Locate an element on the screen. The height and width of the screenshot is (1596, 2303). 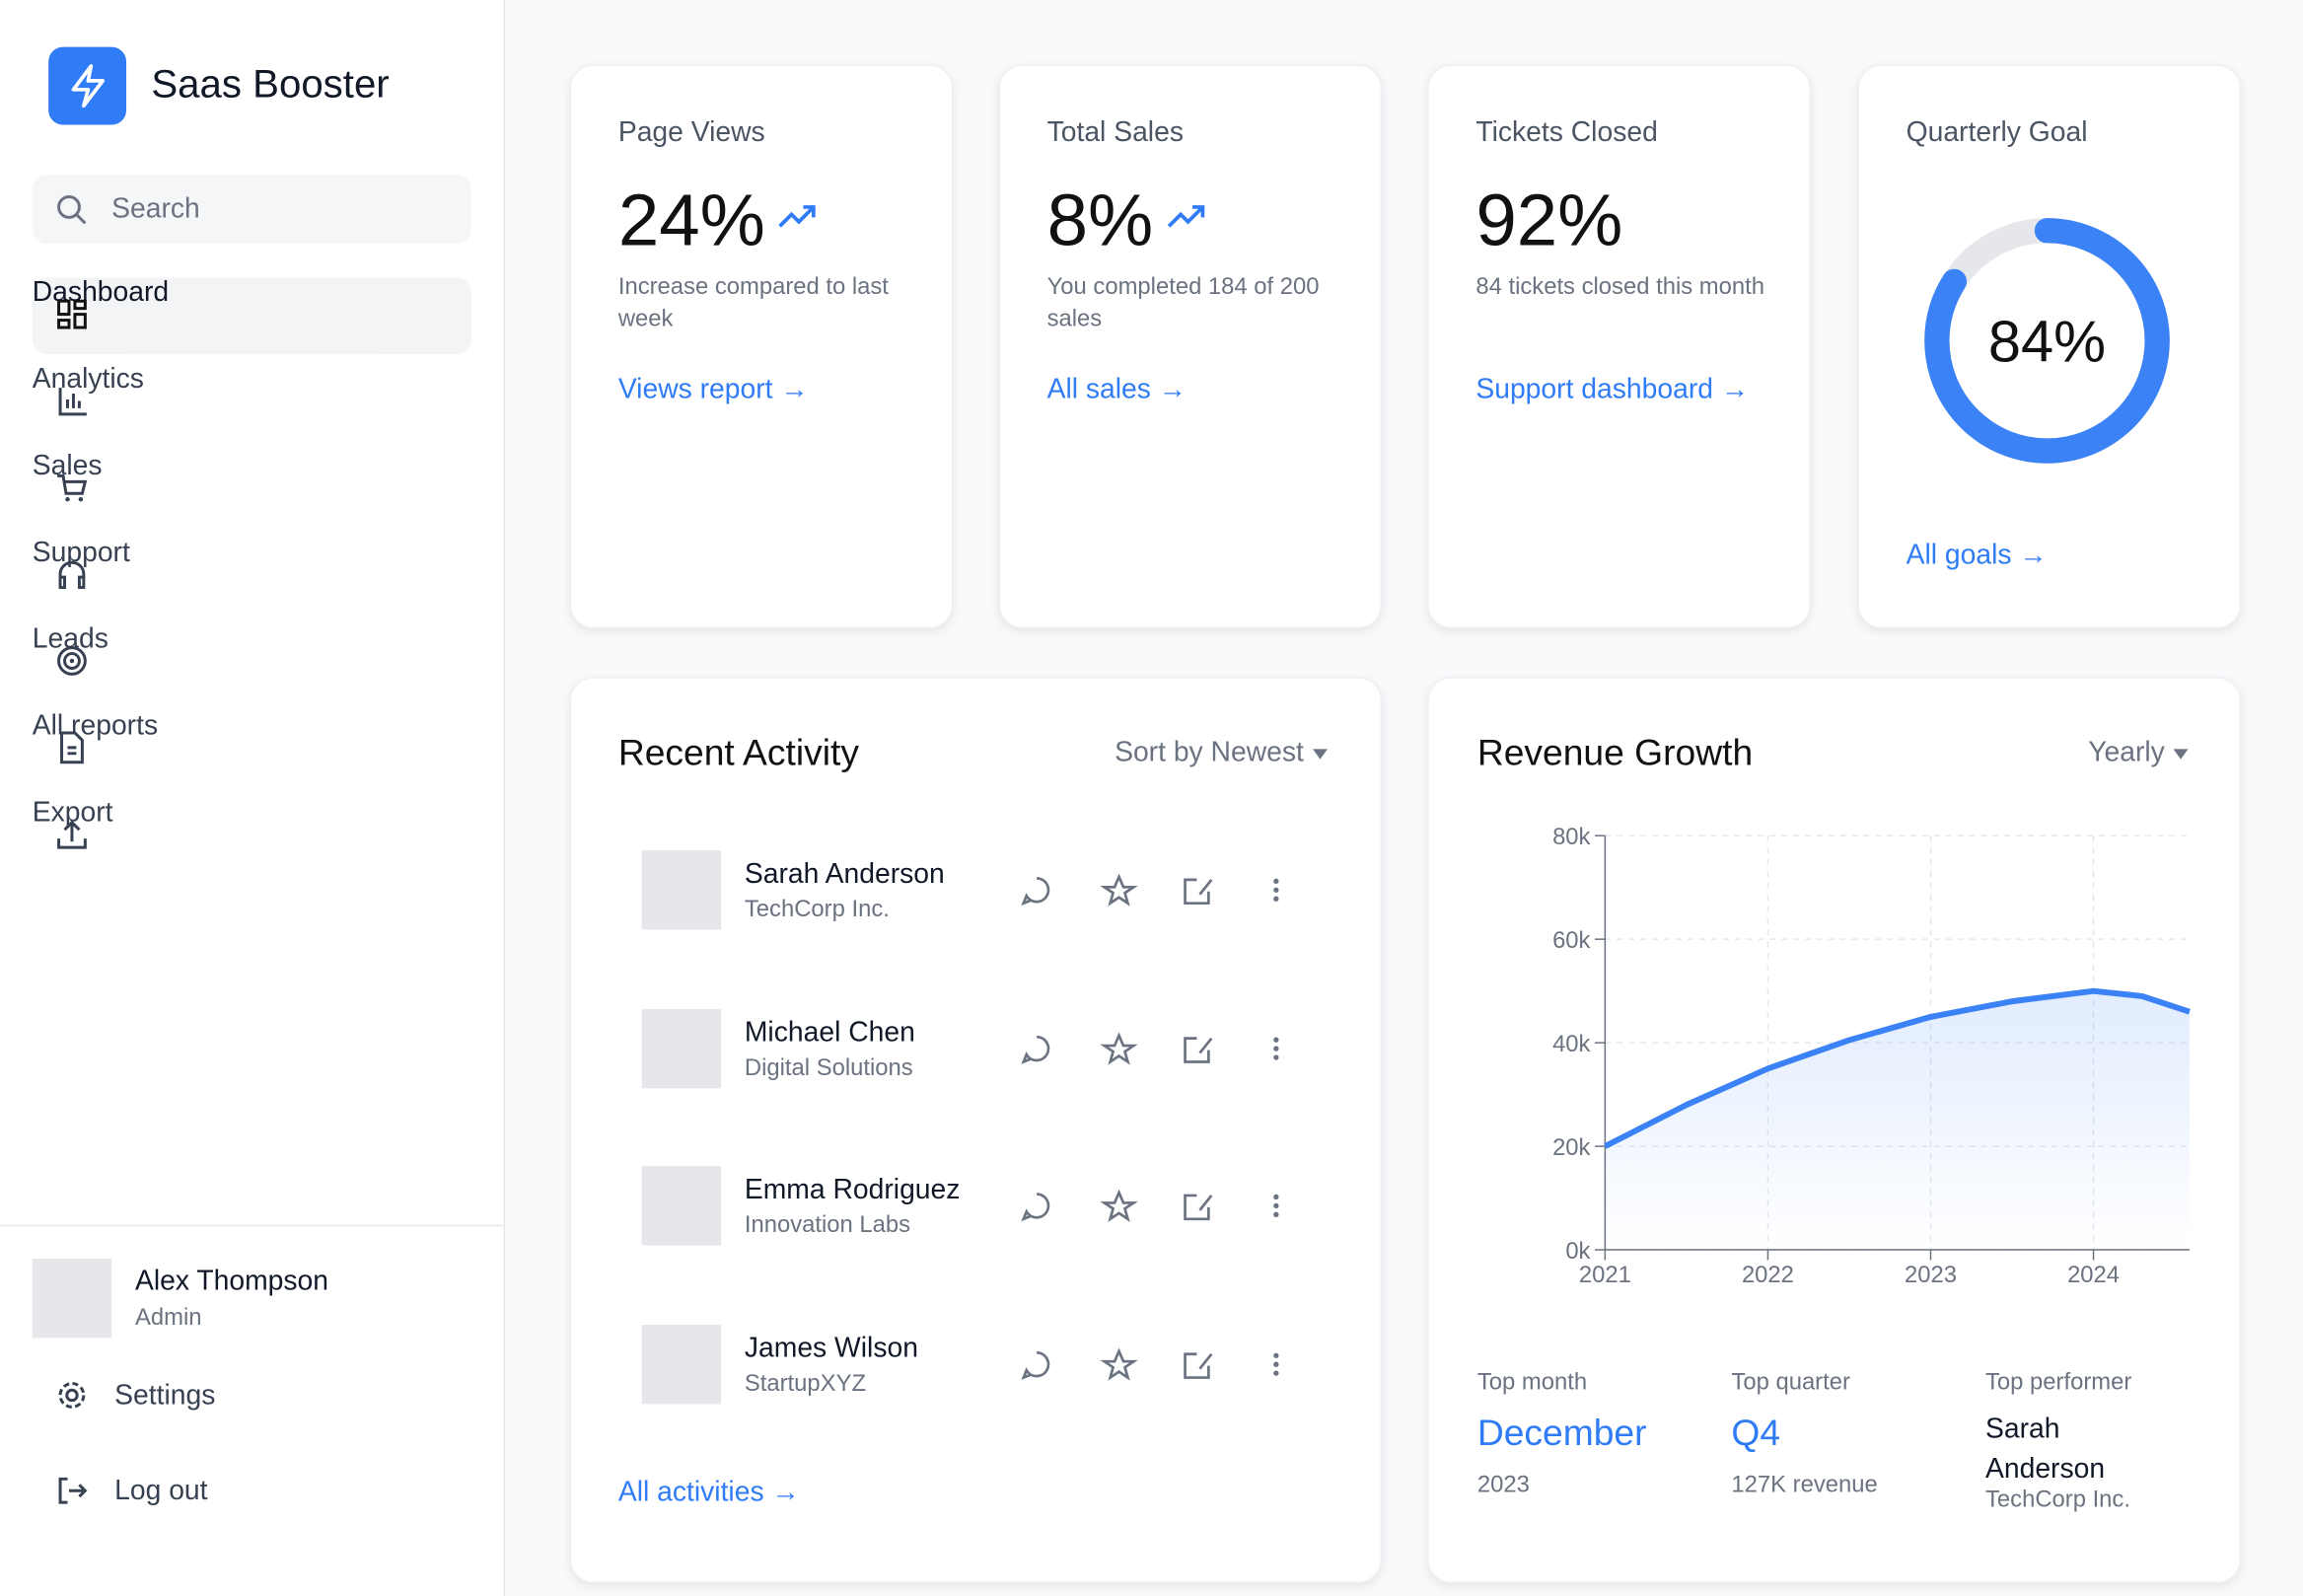
card-link: Views report → is located at coordinates (713, 389).